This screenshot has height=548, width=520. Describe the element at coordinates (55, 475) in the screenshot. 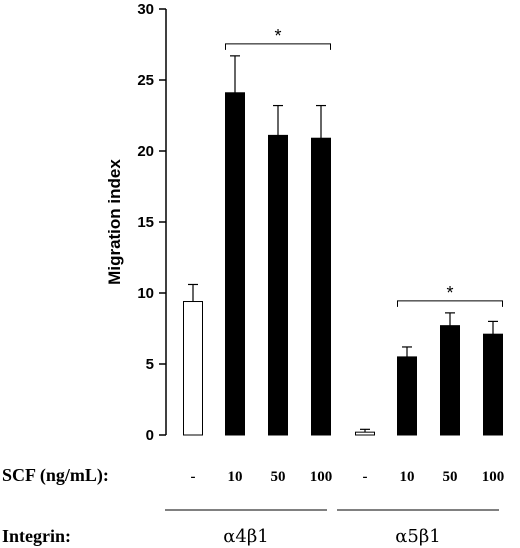

I see `scf-row-label: SCF (ng/mL):` at that location.